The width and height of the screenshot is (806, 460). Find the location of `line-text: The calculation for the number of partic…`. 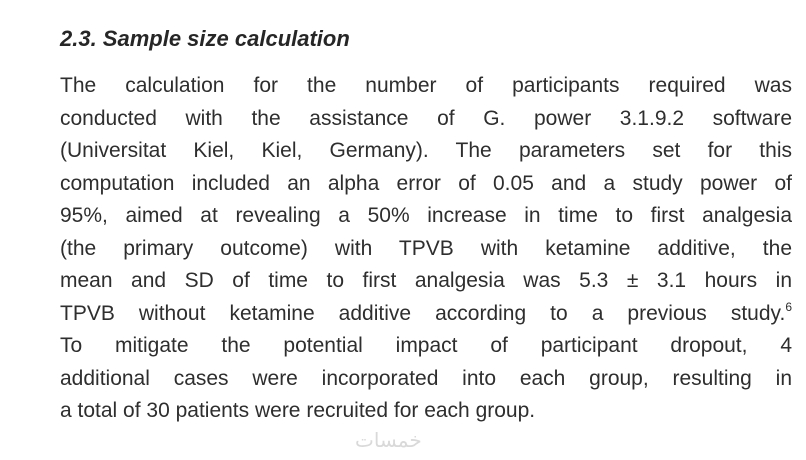

line-text: The calculation for the number of partic… is located at coordinates (426, 85).